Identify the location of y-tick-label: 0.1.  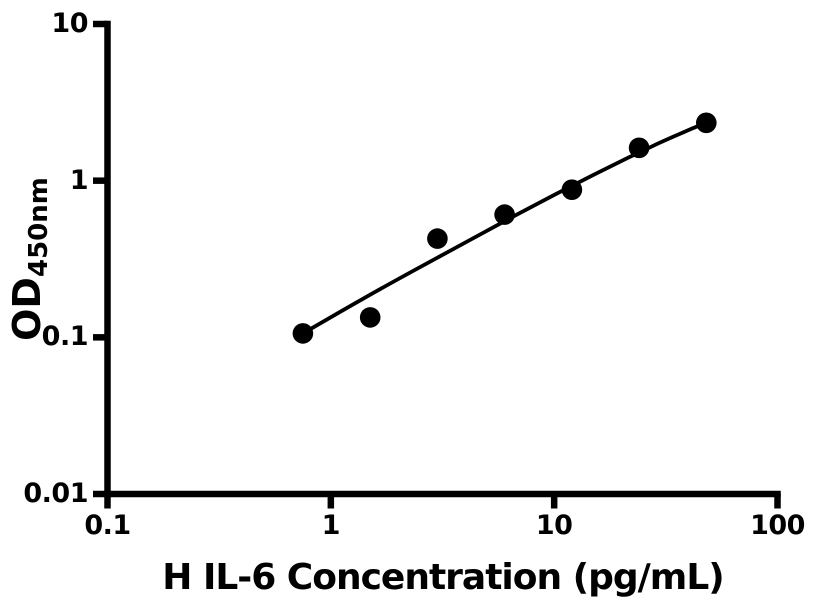
(65, 337).